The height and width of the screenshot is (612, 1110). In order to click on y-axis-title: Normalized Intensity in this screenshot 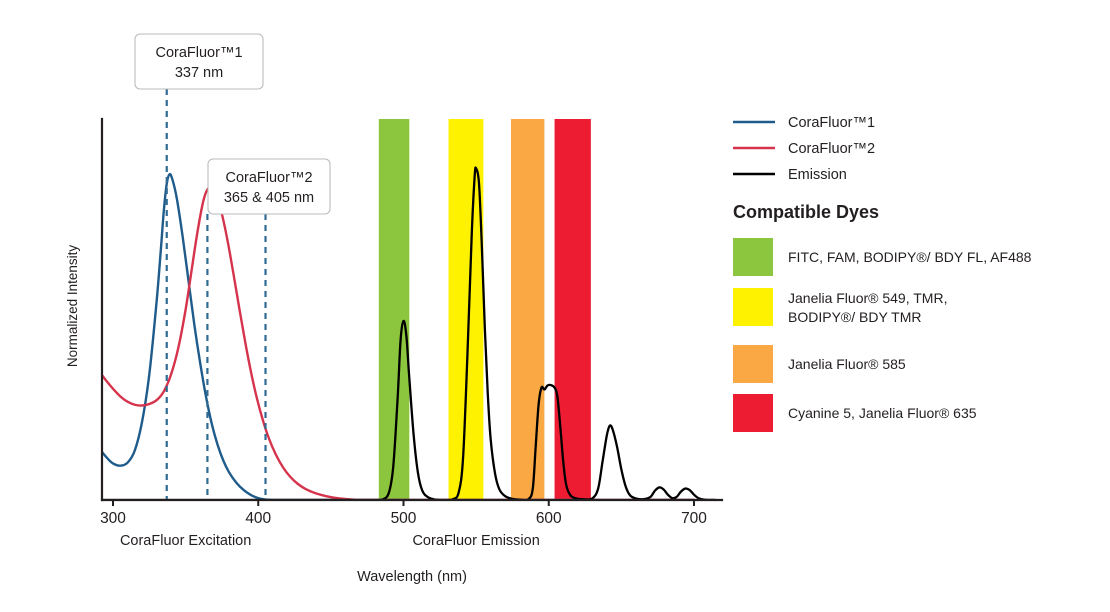, I will do `click(72, 306)`.